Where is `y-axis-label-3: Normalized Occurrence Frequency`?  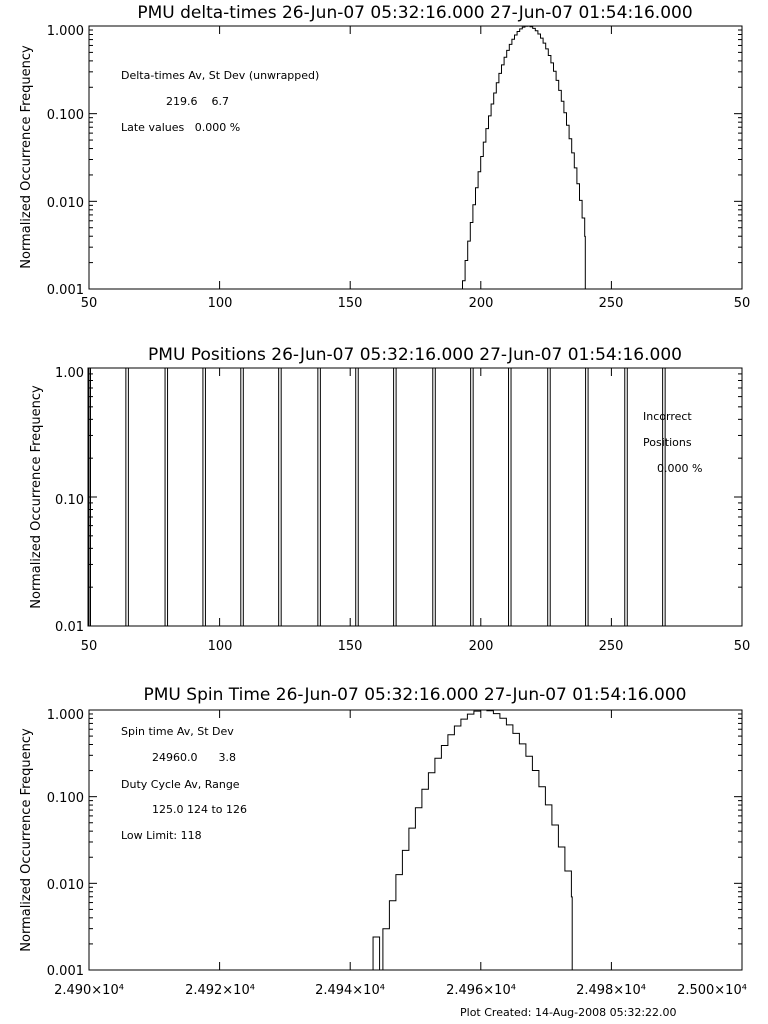
y-axis-label-3: Normalized Occurrence Frequency is located at coordinates (26, 840).